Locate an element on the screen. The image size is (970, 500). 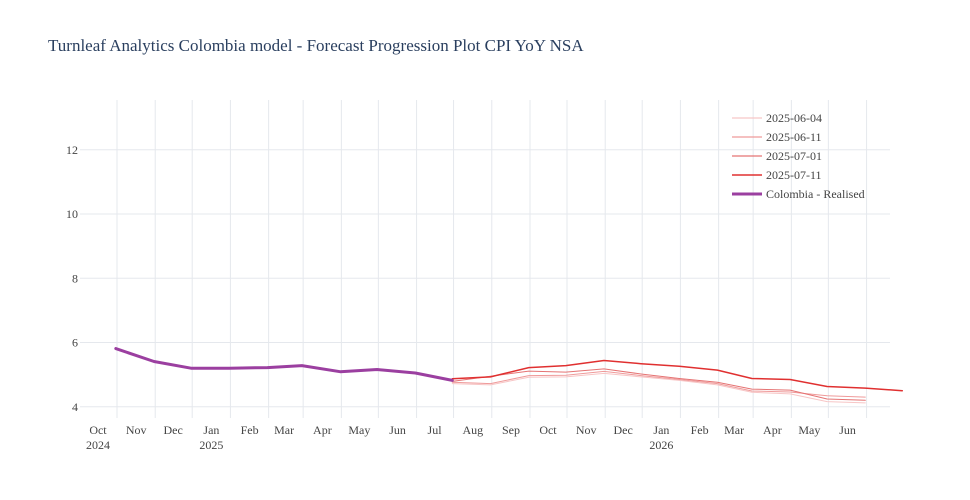
legend-item: 2025-07-01 is located at coordinates (777, 156).